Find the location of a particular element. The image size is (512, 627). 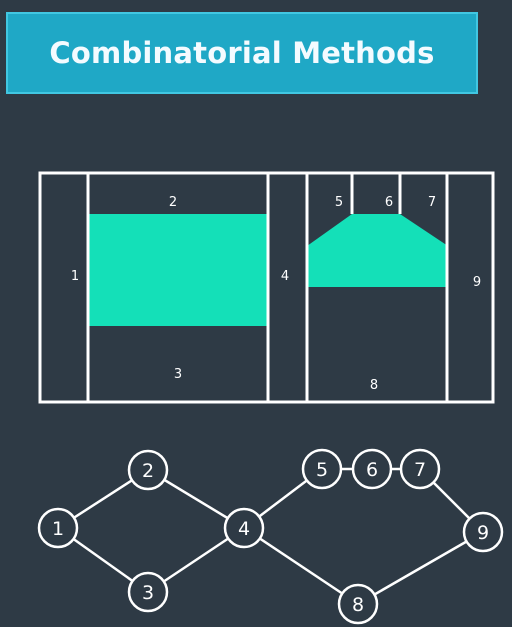

graph-node-7: 7 is located at coordinates (420, 469).